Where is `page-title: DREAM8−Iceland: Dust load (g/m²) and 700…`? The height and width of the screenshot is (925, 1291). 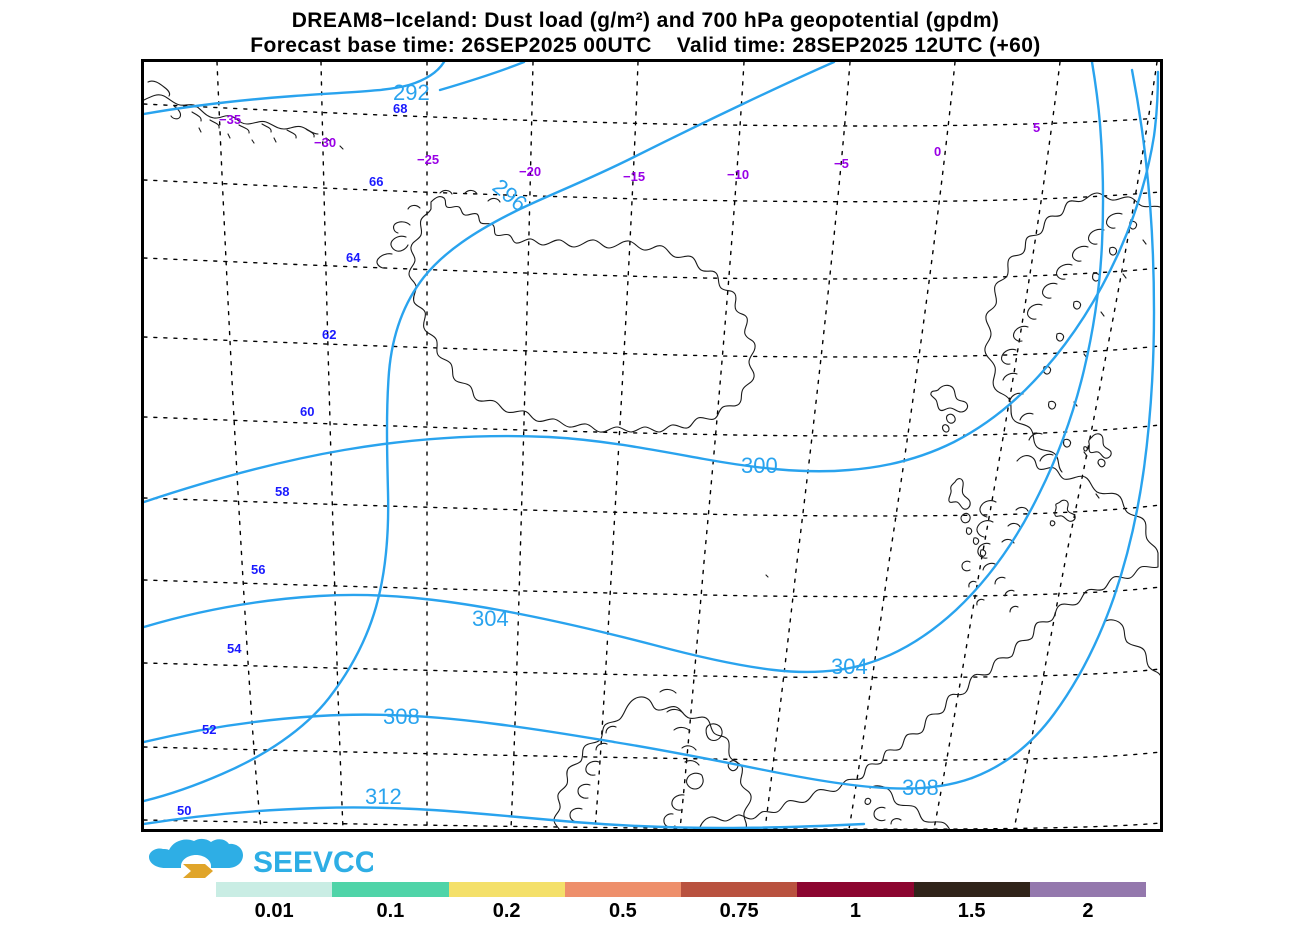 page-title: DREAM8−Iceland: Dust load (g/m²) and 700… is located at coordinates (645, 20).